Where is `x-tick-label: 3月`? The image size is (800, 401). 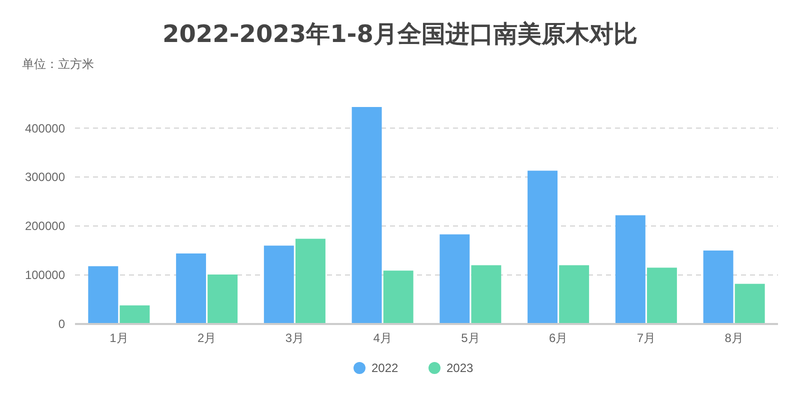 x-tick-label: 3月 is located at coordinates (294, 338).